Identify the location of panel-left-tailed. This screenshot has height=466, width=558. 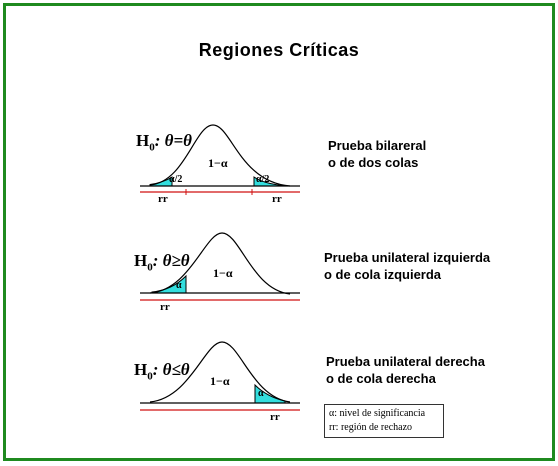
(220, 266).